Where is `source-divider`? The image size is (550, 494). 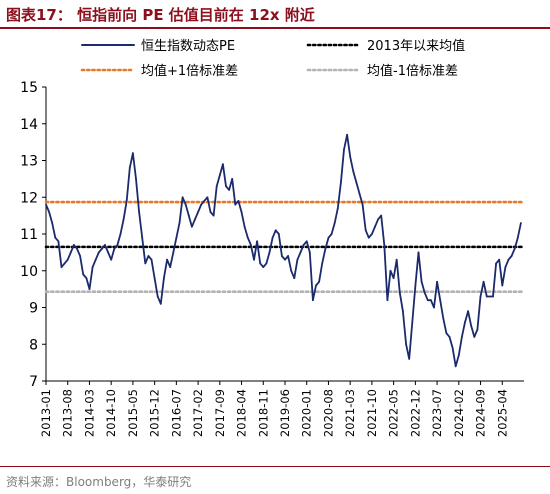 source-divider is located at coordinates (275, 466).